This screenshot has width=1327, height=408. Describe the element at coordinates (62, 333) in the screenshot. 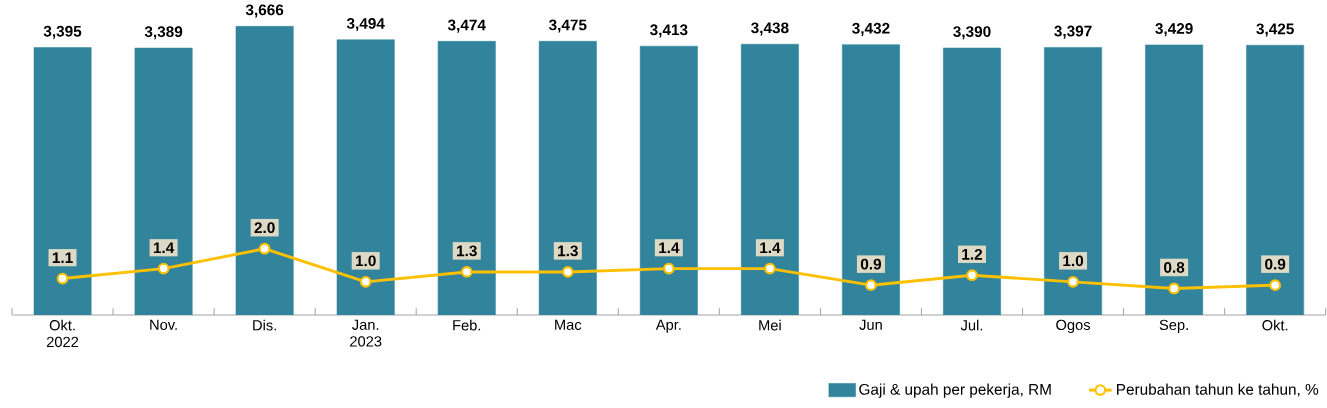

I see `x-tick-label: Okt. 2022` at that location.